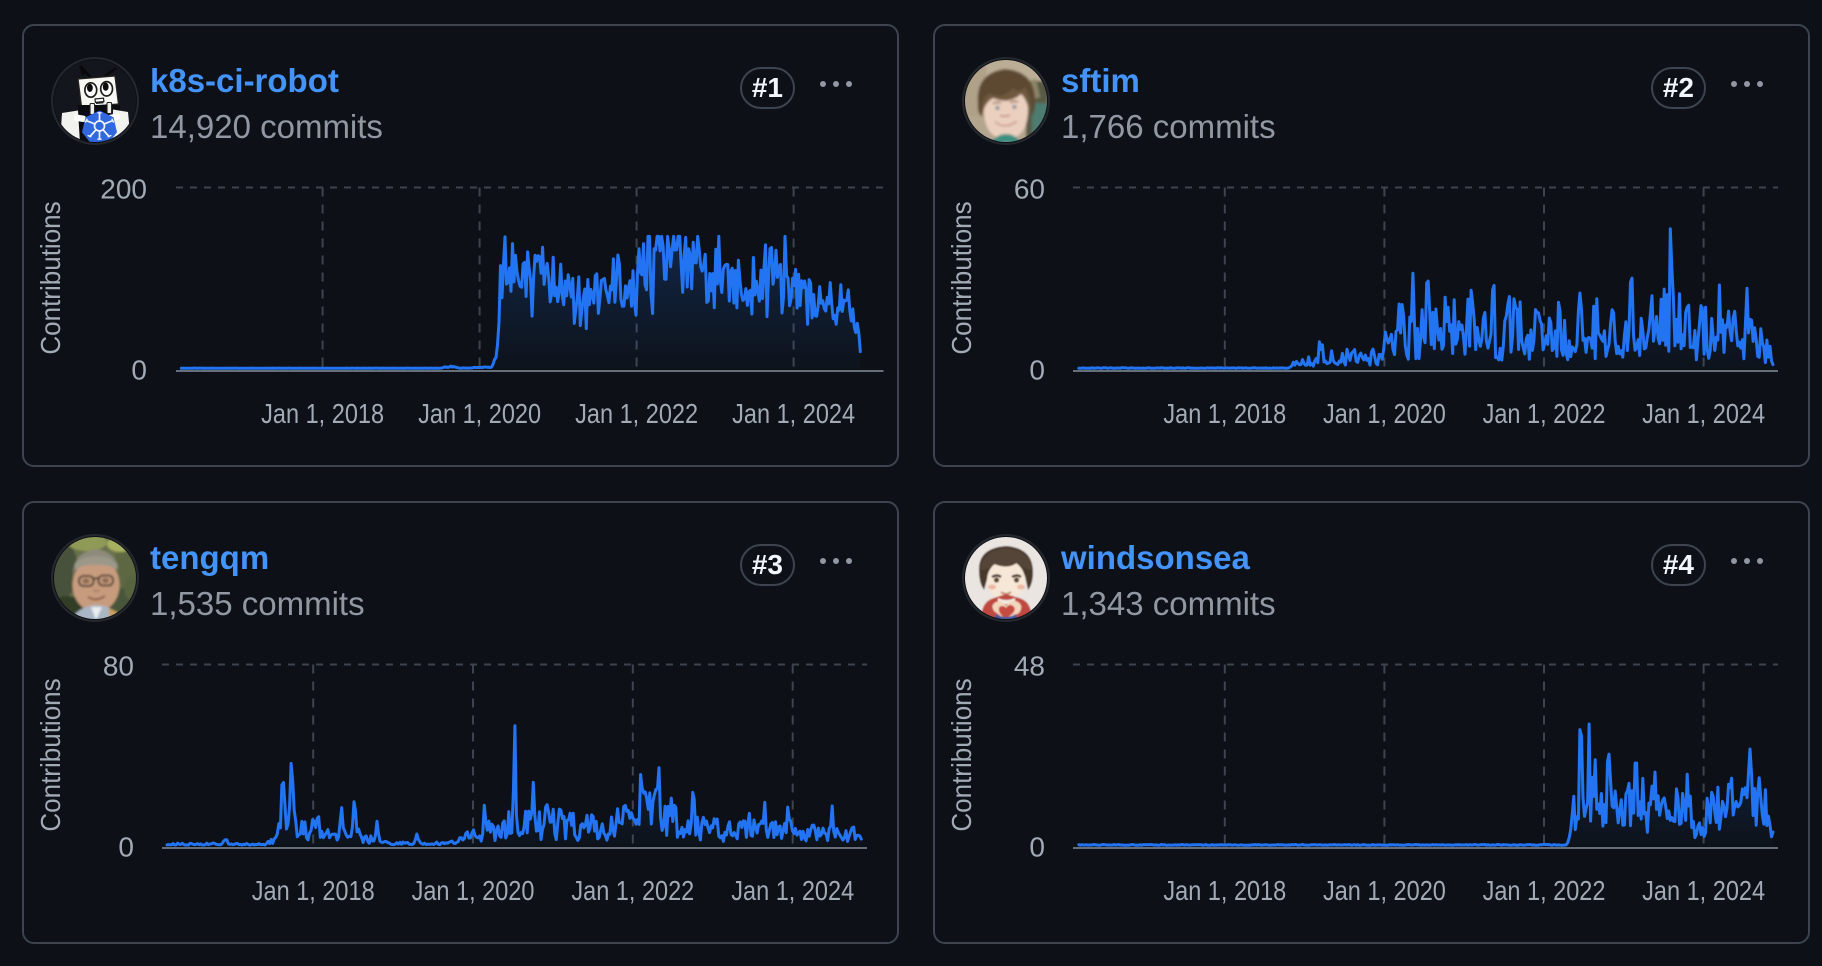  Describe the element at coordinates (118, 666) in the screenshot. I see `svg-text: 80` at that location.